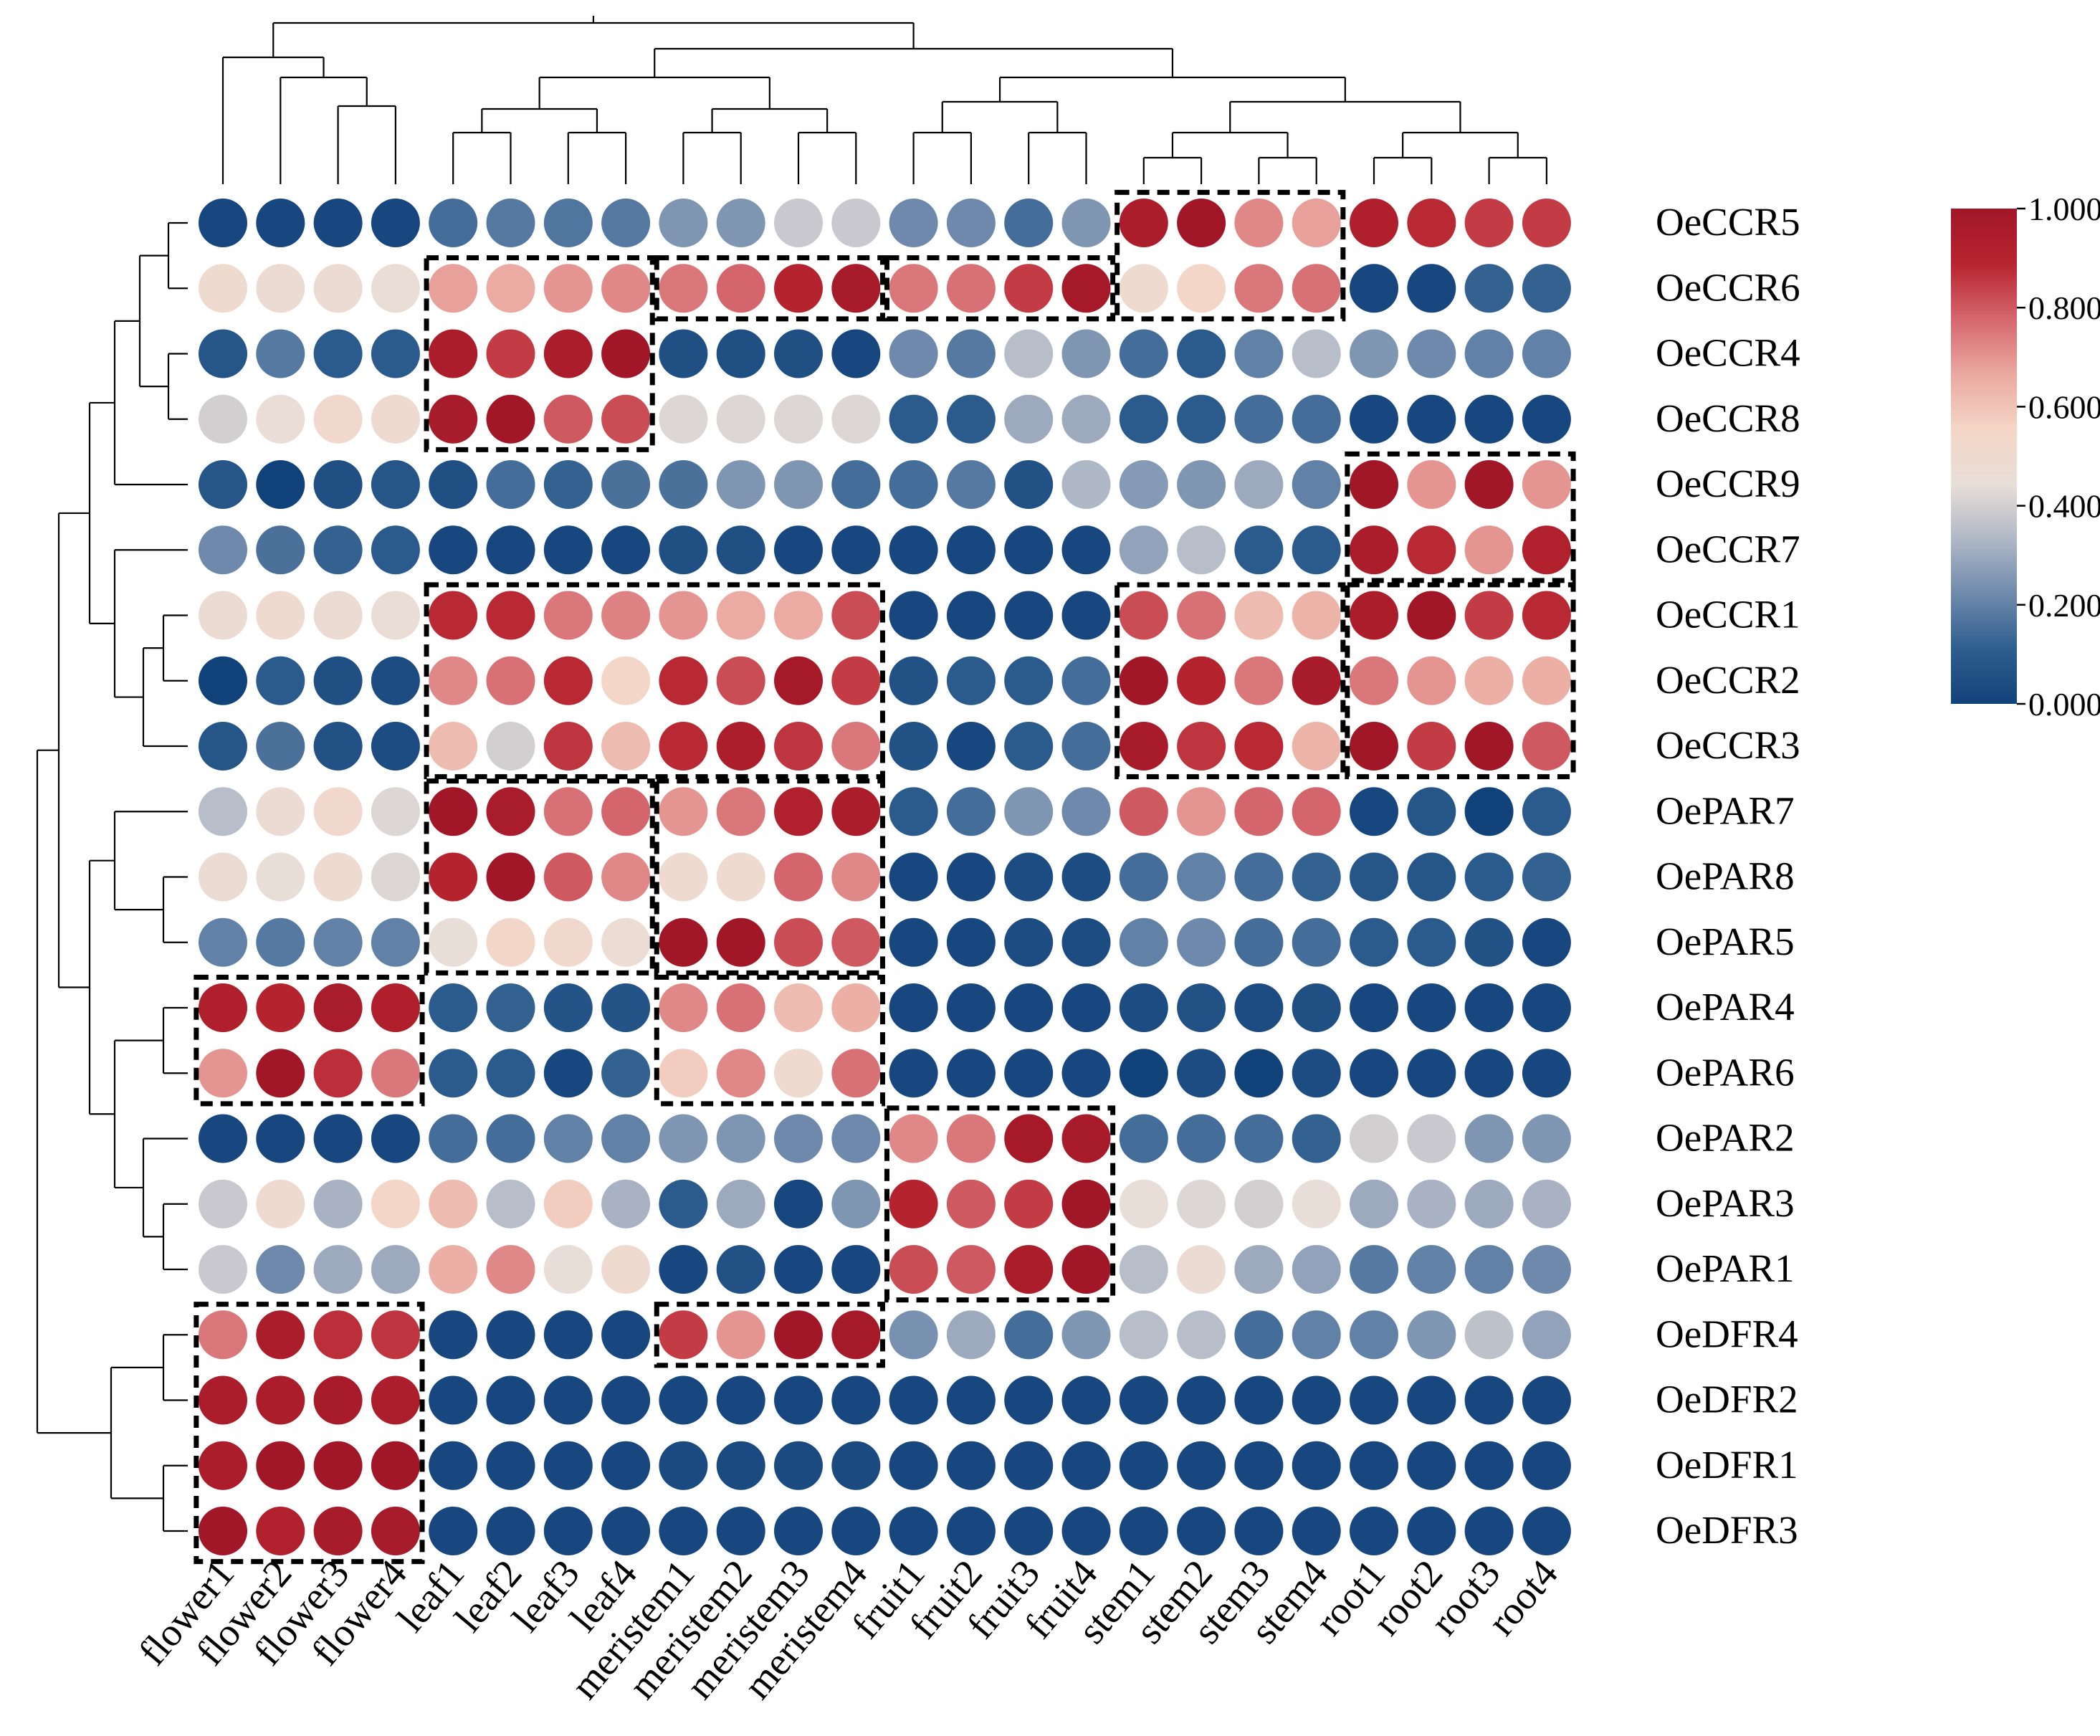 The width and height of the screenshot is (2100, 1736). I want to click on dot-OePAR5-fruit3, so click(1029, 942).